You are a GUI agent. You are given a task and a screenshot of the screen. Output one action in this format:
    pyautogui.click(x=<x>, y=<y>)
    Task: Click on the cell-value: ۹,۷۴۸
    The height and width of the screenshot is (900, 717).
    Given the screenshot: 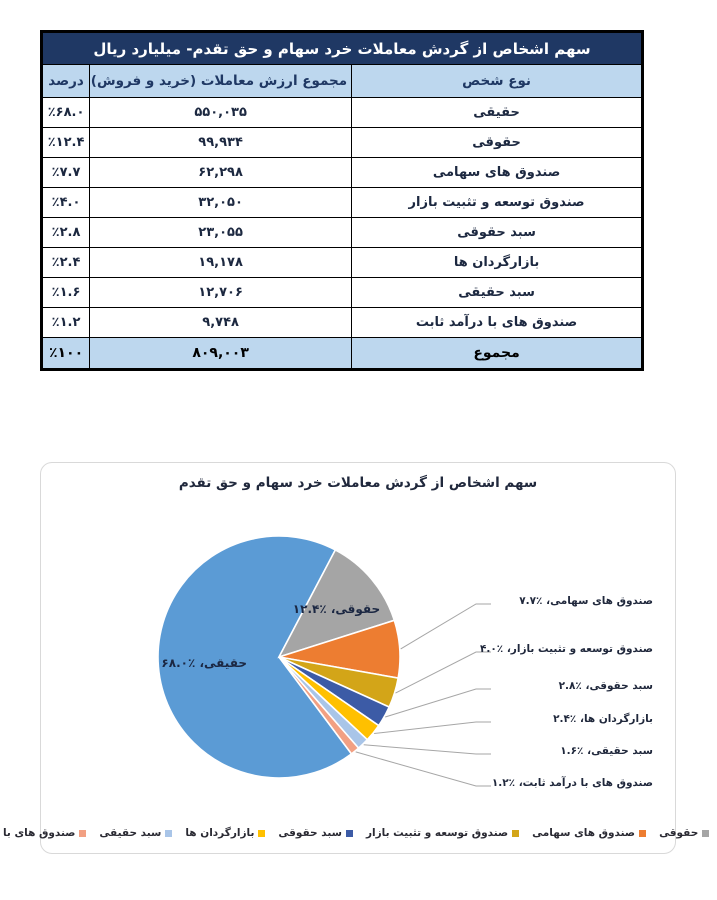 What is the action you would take?
    pyautogui.click(x=221, y=322)
    